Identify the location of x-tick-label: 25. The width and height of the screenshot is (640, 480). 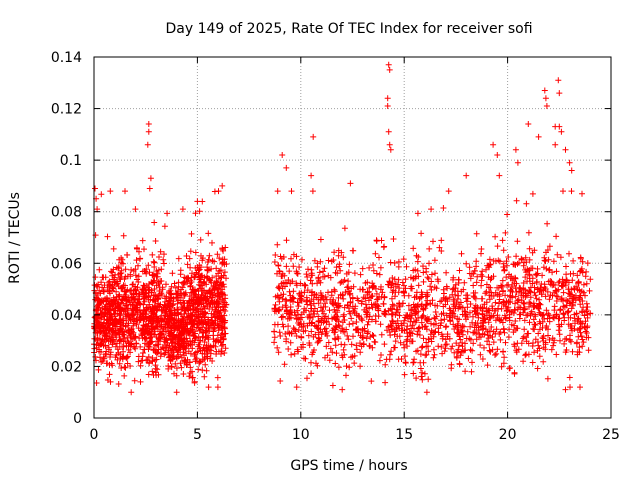
(611, 435).